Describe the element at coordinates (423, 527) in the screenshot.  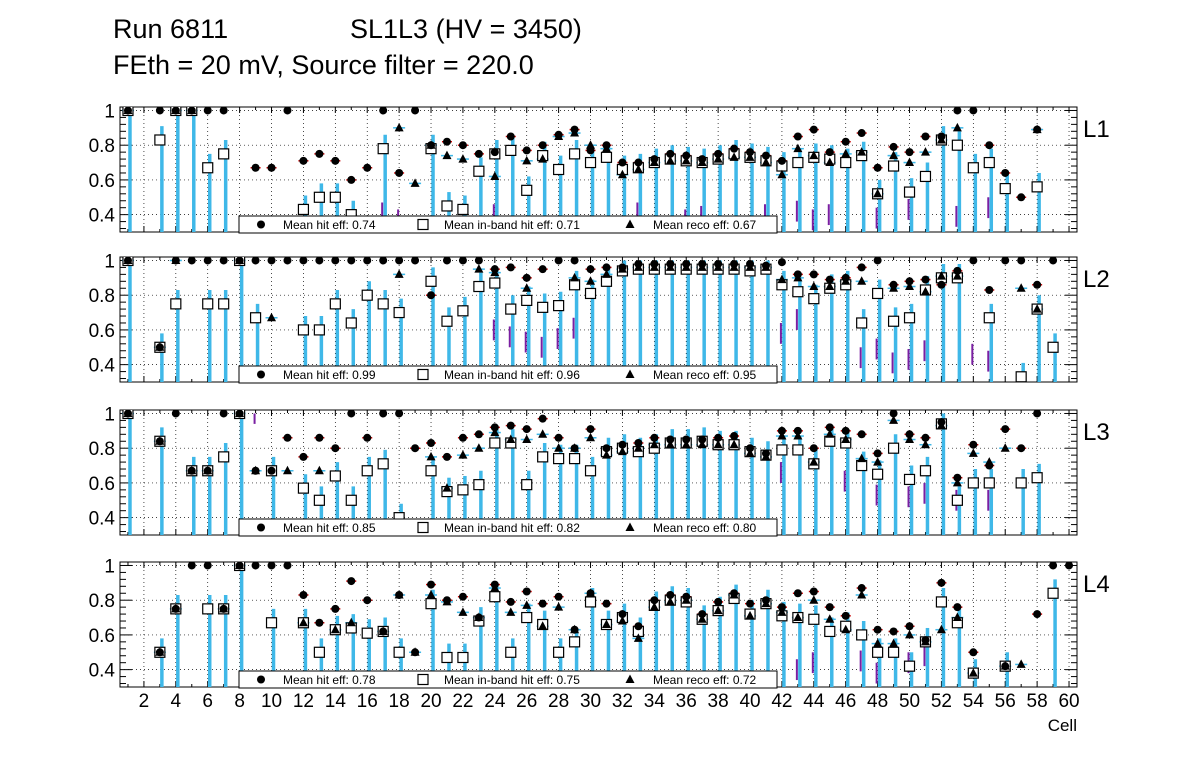
I see `legend-marker-inband` at that location.